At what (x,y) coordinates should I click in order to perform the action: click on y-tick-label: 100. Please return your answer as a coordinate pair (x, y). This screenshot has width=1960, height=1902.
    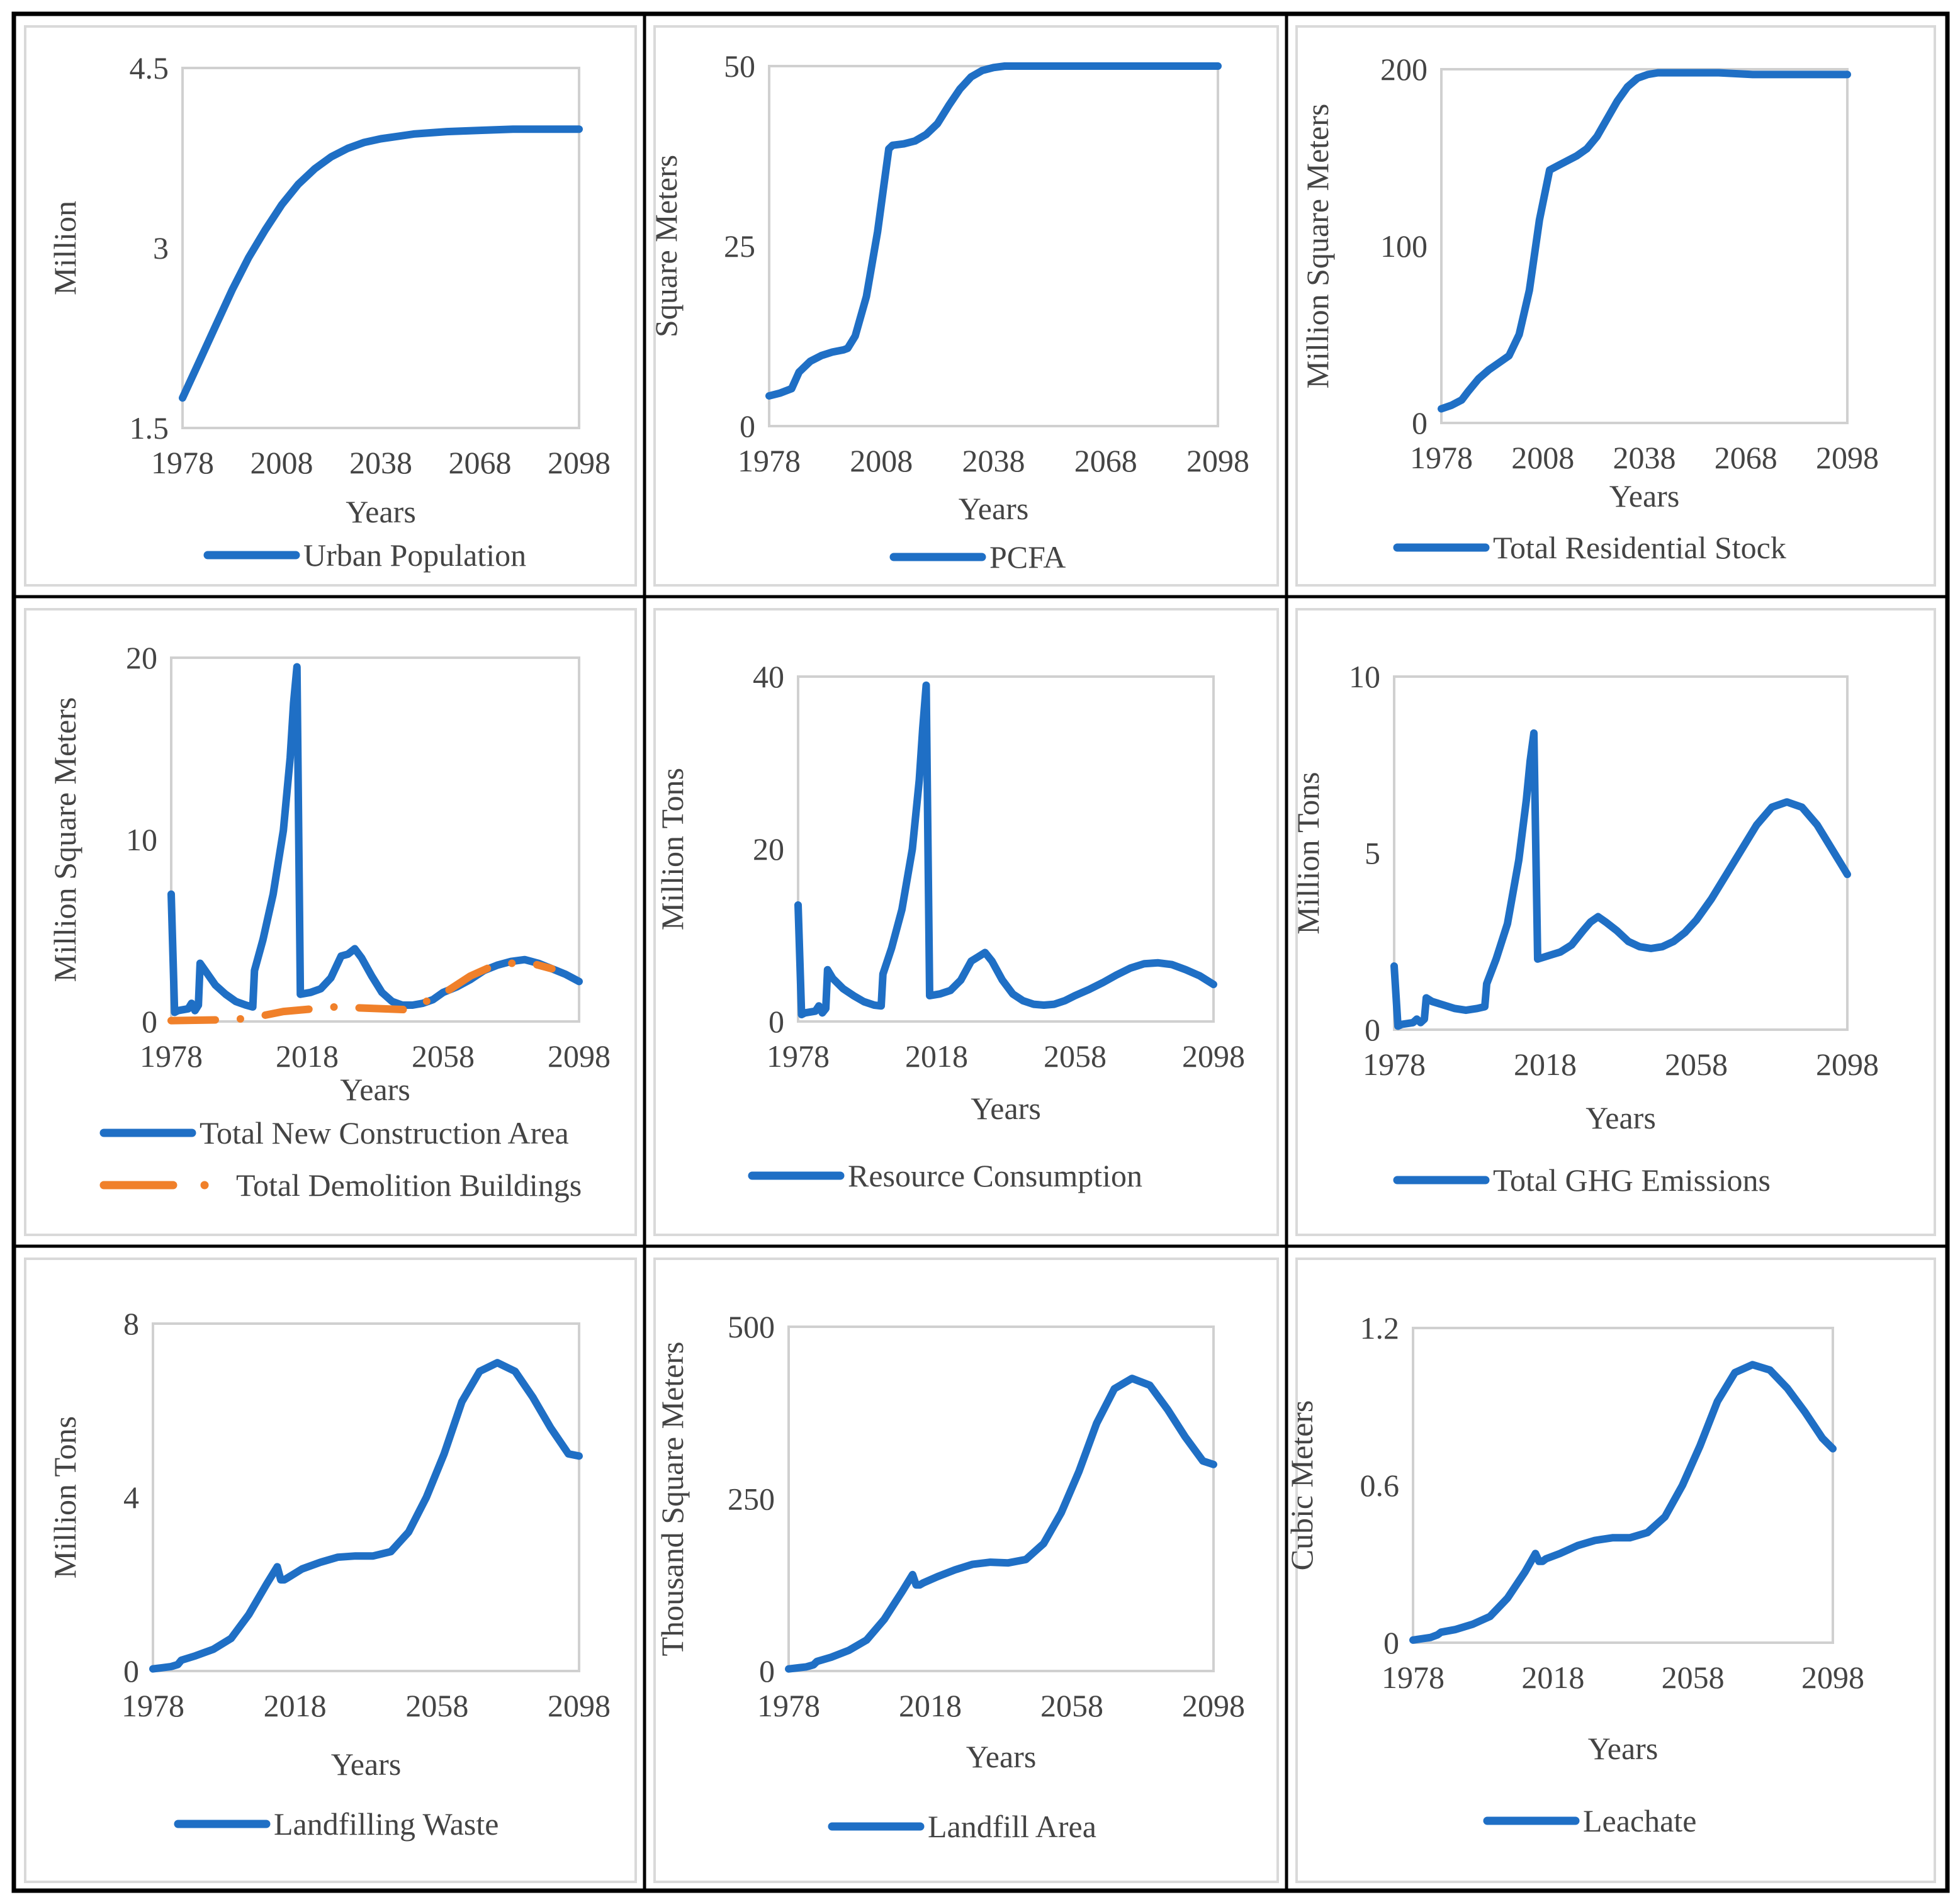
    Looking at the image, I should click on (1404, 246).